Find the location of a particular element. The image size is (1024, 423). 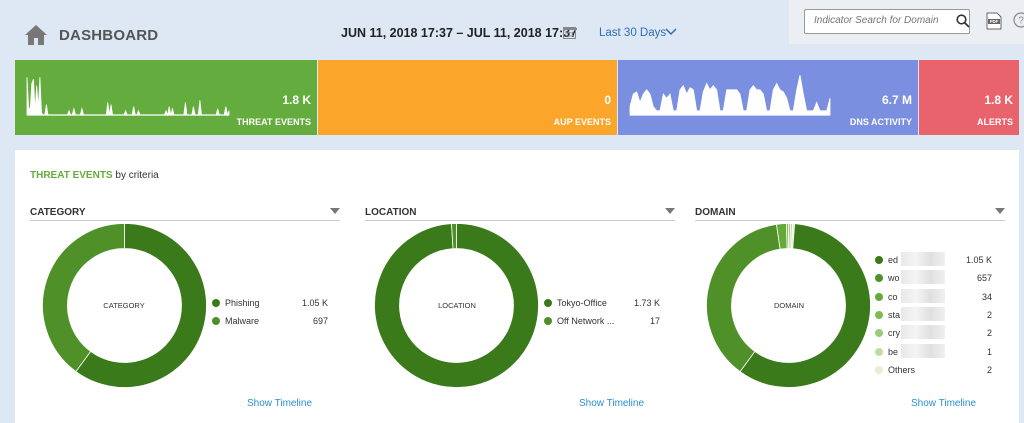

search-box is located at coordinates (887, 21).